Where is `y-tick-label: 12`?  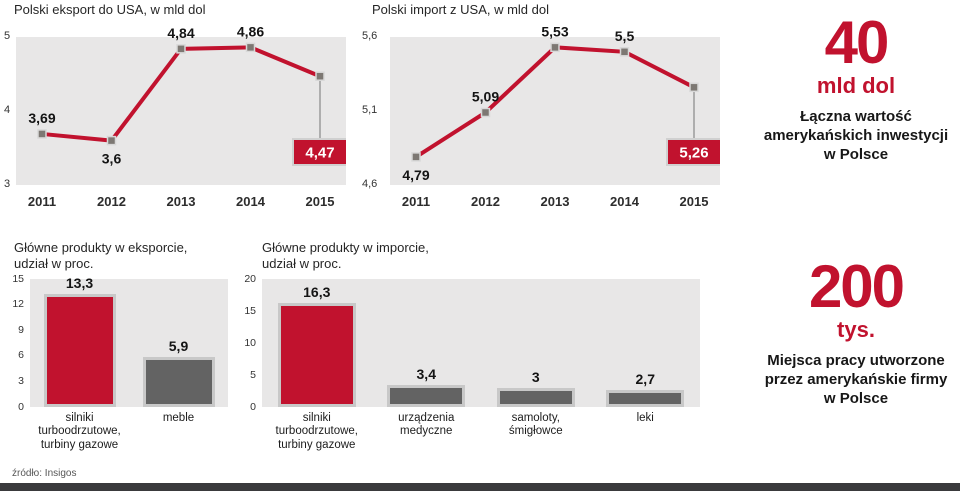
y-tick-label: 12 is located at coordinates (18, 304).